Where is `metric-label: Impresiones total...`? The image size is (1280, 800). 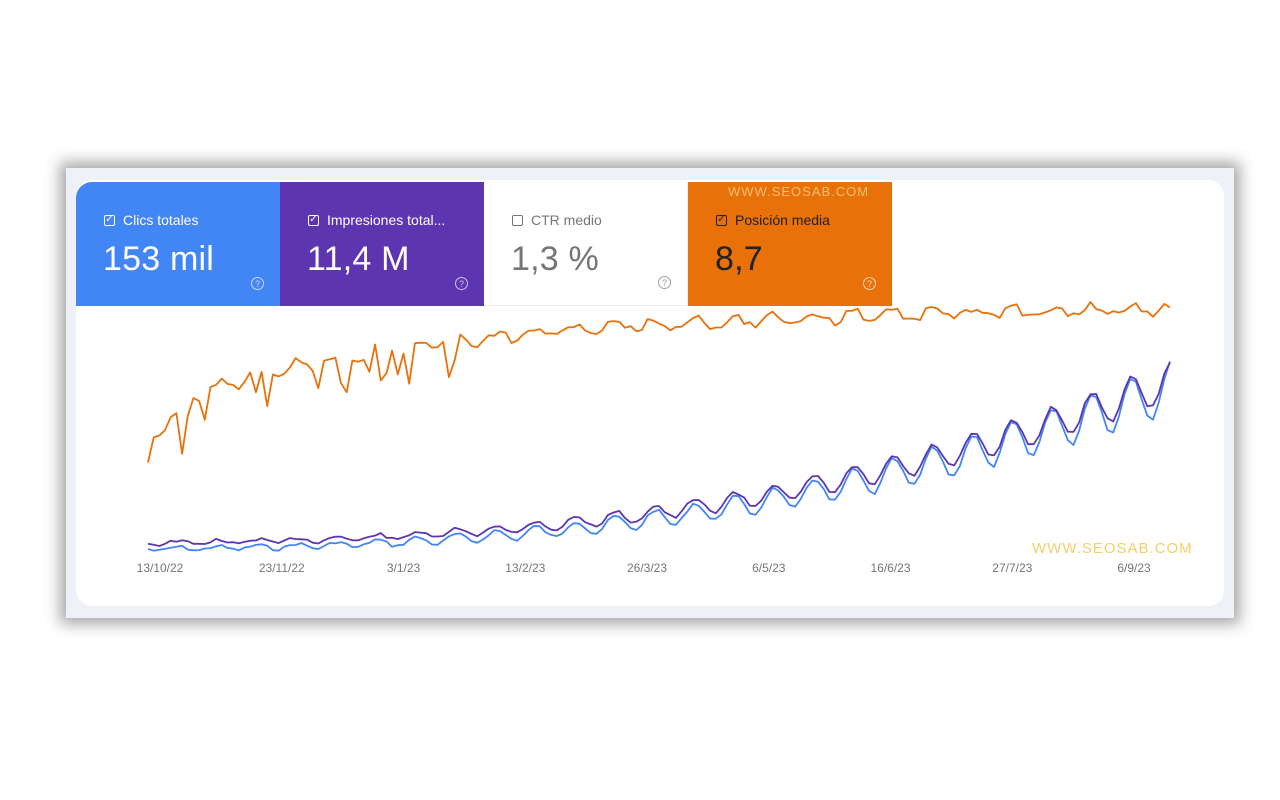 metric-label: Impresiones total... is located at coordinates (386, 220).